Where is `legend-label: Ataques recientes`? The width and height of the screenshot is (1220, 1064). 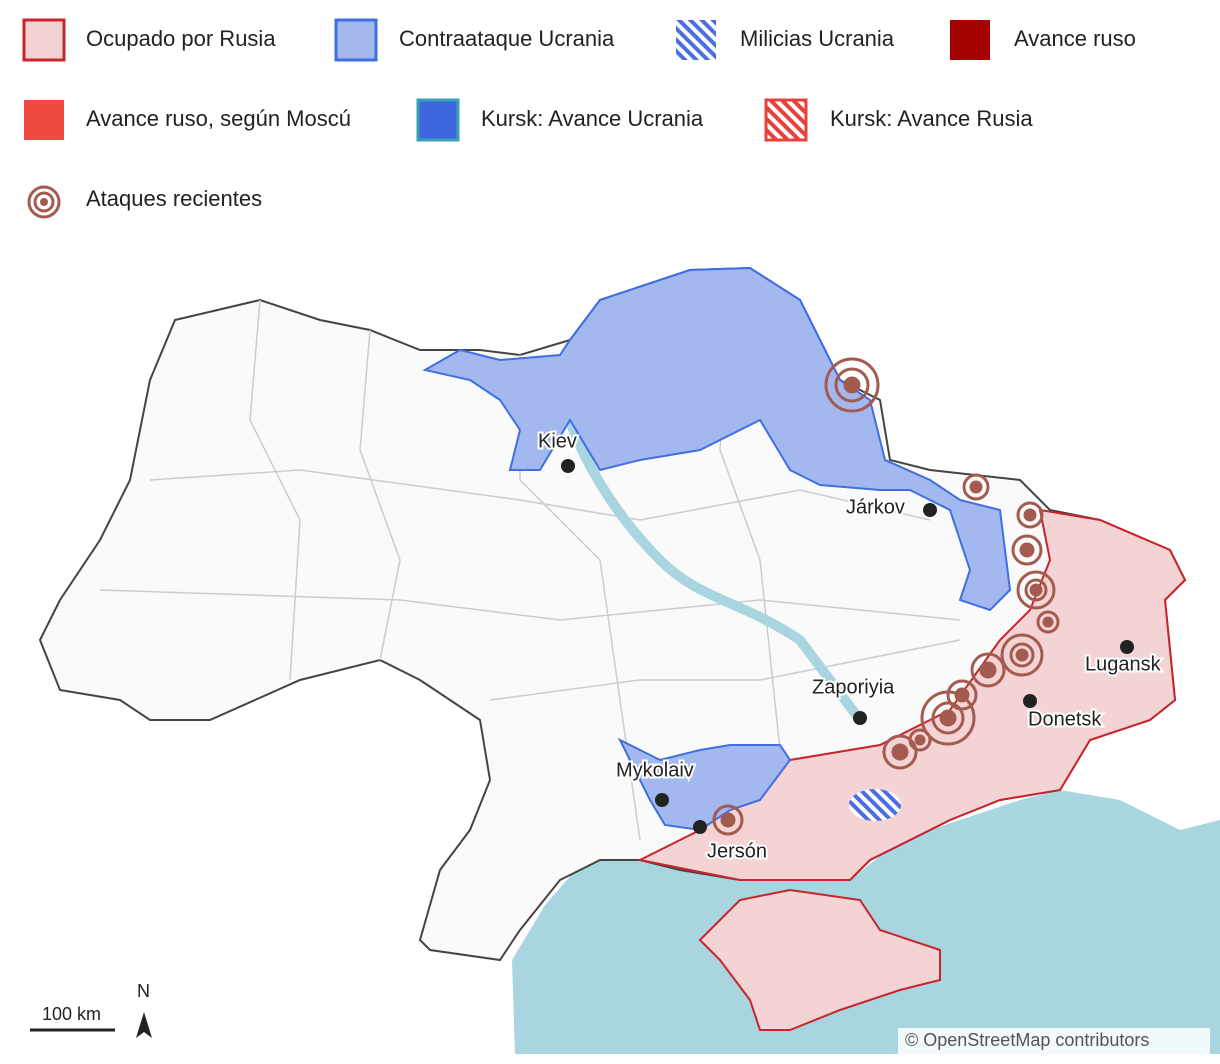 legend-label: Ataques recientes is located at coordinates (174, 198).